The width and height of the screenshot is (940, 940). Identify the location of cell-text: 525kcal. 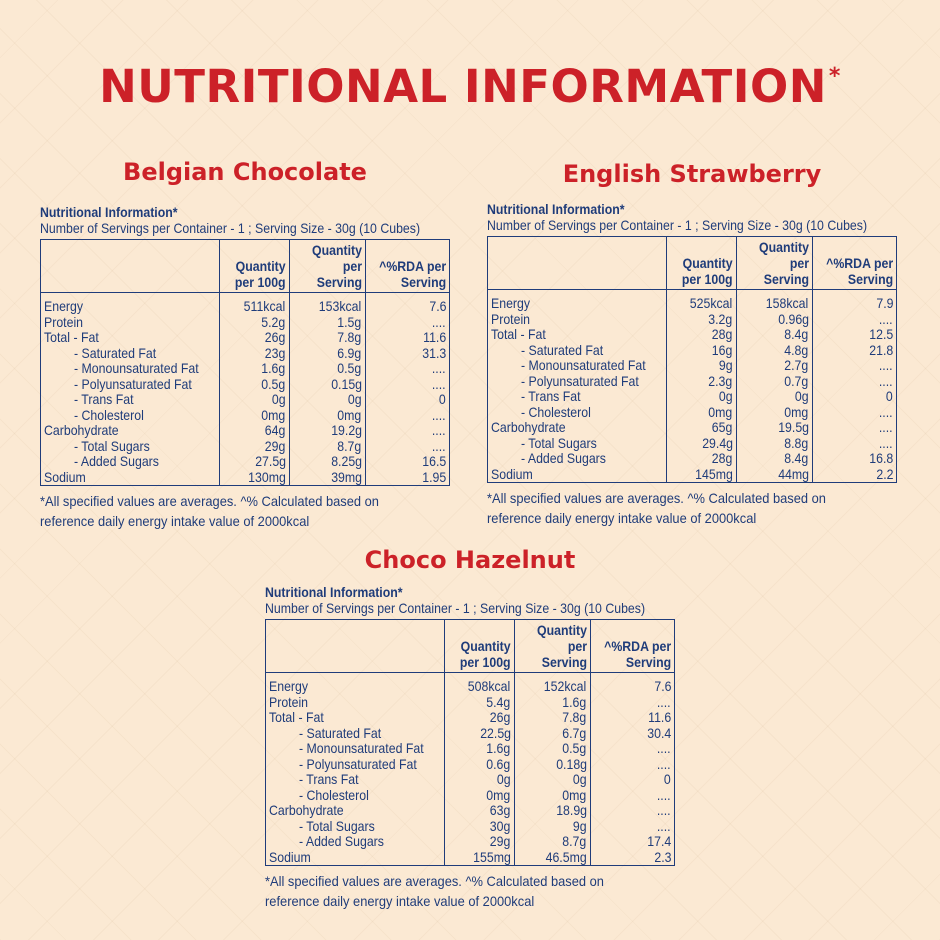
(711, 303).